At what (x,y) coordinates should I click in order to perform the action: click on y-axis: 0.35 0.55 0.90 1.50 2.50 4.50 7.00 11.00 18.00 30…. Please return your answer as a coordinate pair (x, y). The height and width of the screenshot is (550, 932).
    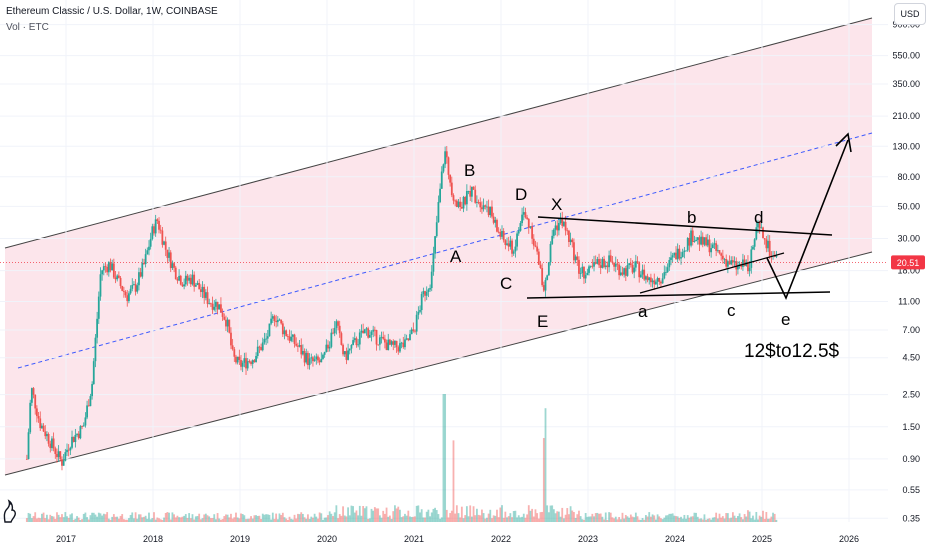
    Looking at the image, I should click on (910, 275).